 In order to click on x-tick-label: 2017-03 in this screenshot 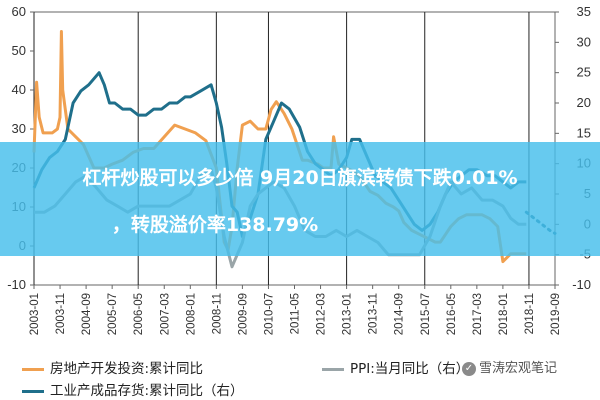, I will do `click(478, 314)`.